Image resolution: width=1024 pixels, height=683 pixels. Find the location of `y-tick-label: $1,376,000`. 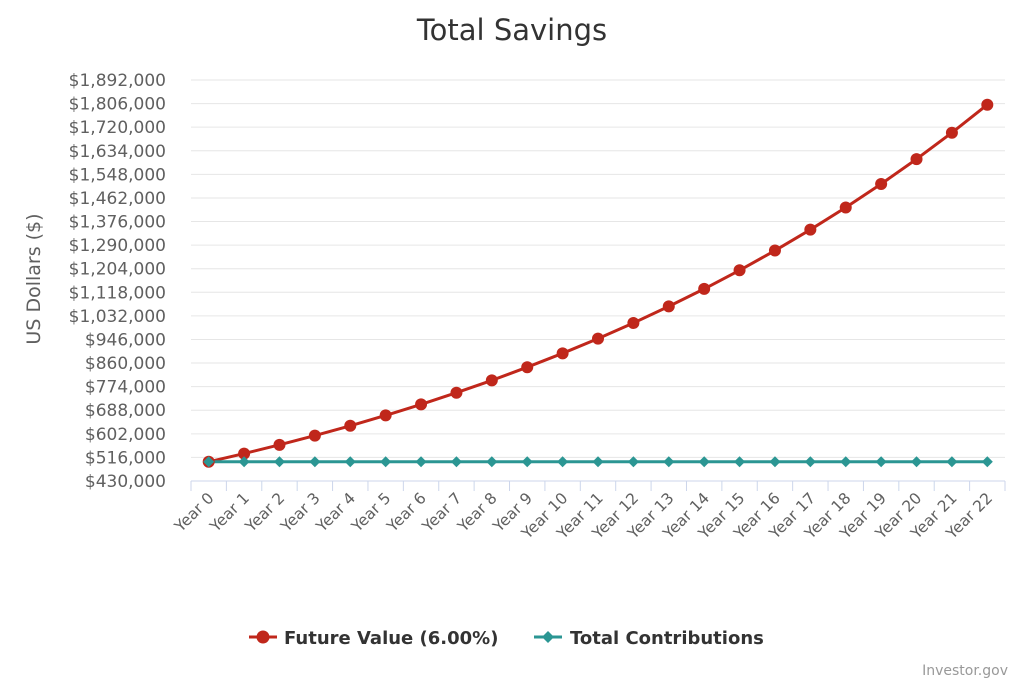

y-tick-label: $1,376,000 is located at coordinates (117, 223).